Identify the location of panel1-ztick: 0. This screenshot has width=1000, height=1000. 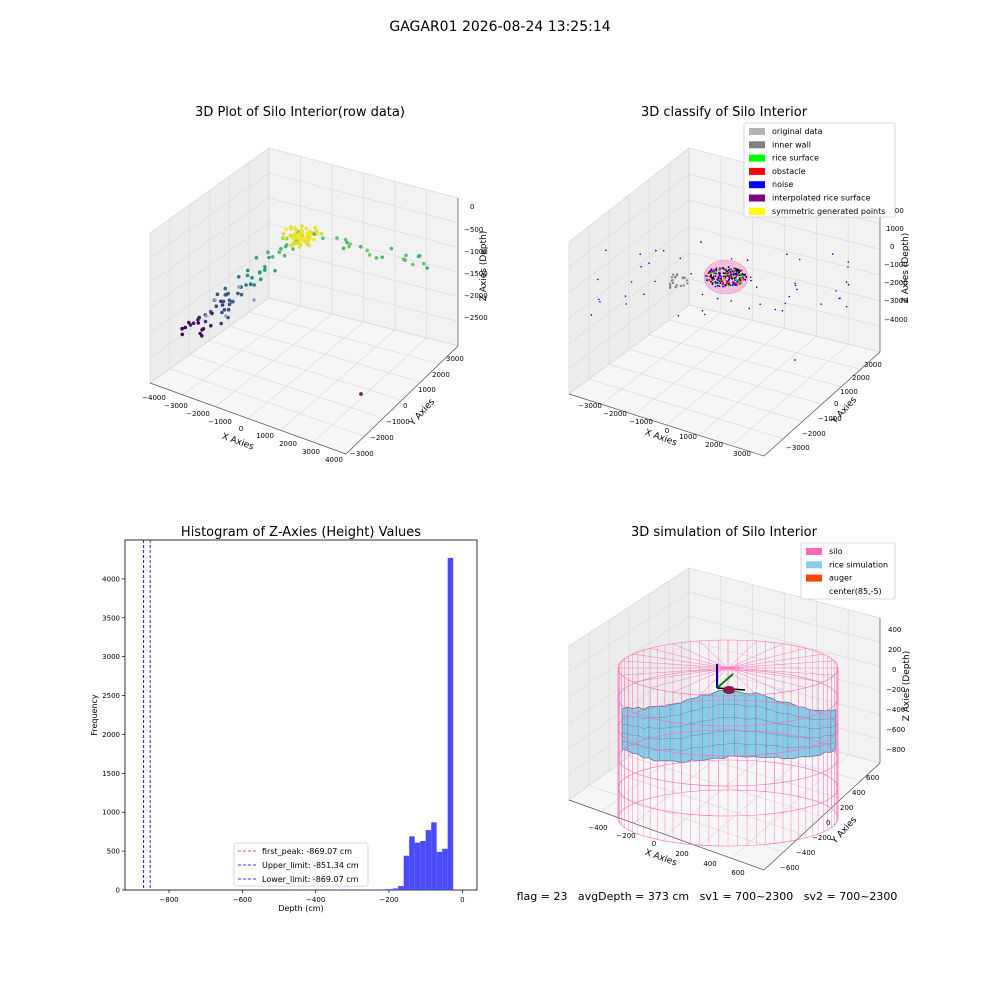
(472, 207).